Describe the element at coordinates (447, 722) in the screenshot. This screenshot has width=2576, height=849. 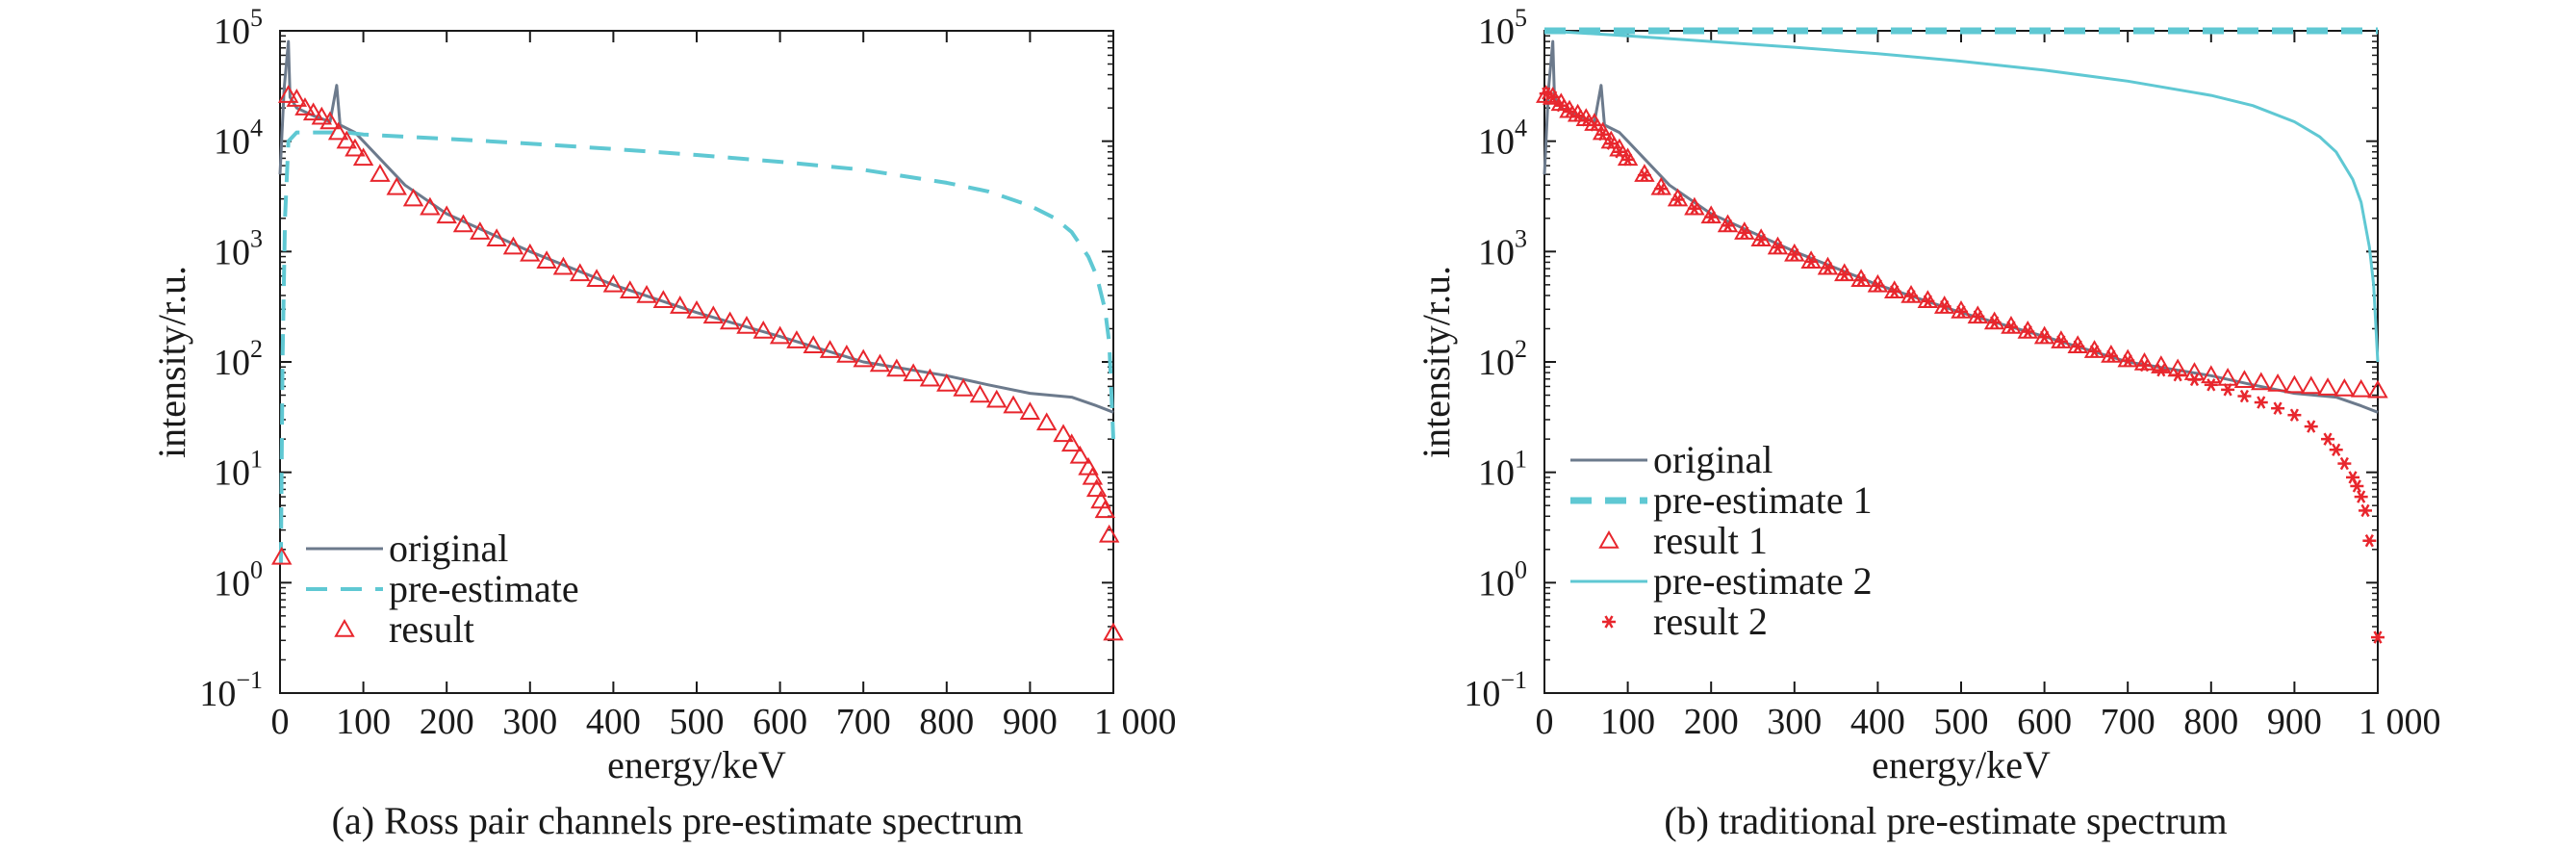
I see `x-tick-label: 200` at that location.